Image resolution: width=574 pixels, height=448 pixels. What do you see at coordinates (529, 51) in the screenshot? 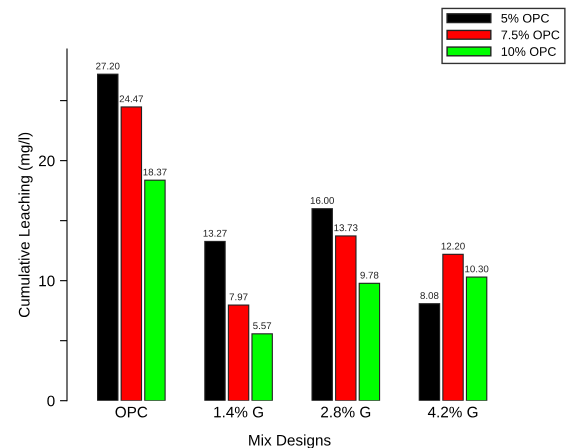
I see `legend-label: 10% OPC` at bounding box center [529, 51].